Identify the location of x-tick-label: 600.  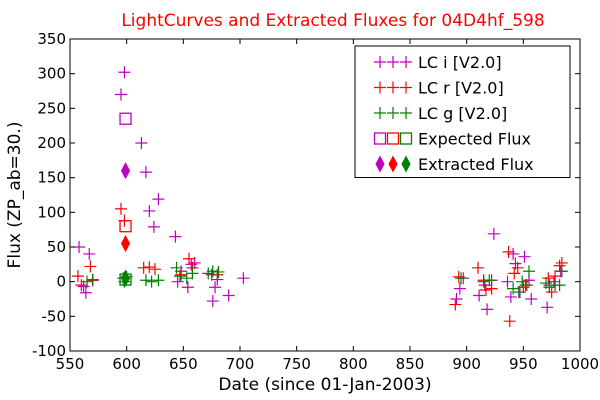
(126, 364).